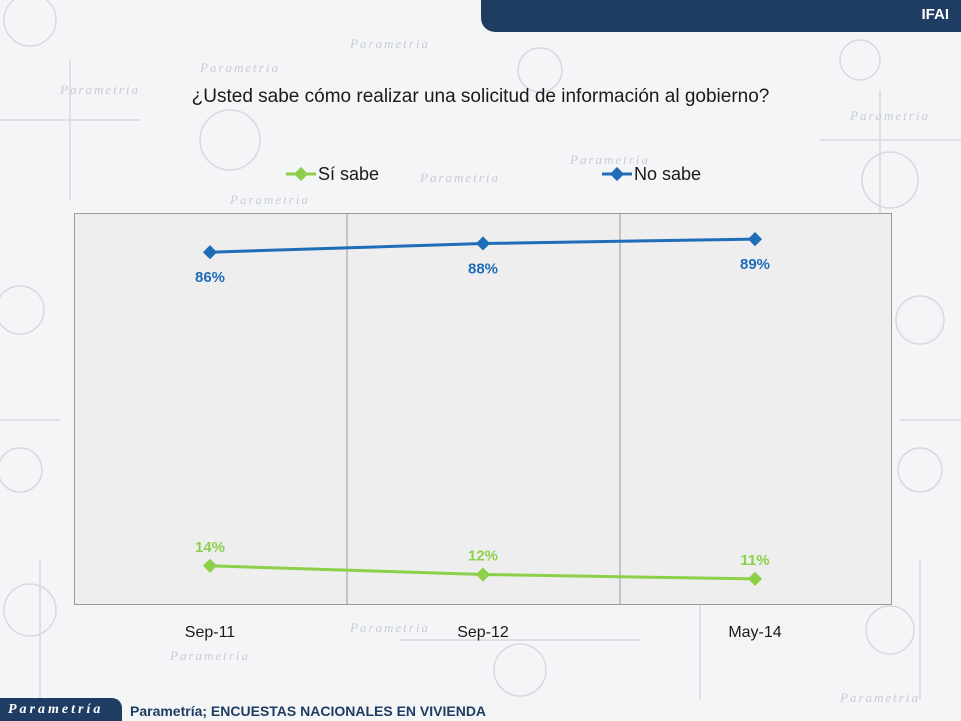 This screenshot has width=961, height=721. What do you see at coordinates (483, 556) in the screenshot?
I see `data-label: 12%` at bounding box center [483, 556].